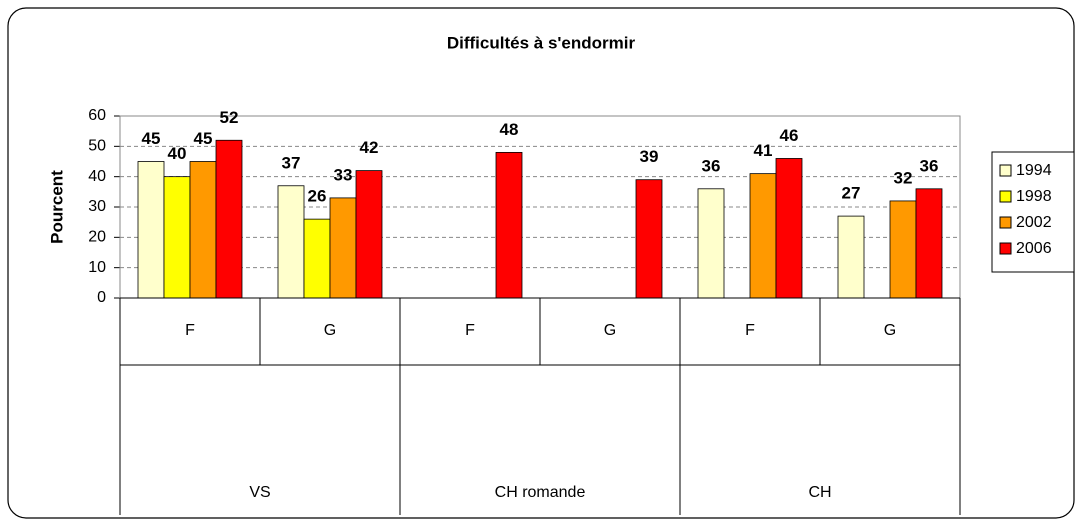 Image resolution: width=1082 pixels, height=526 pixels. Describe the element at coordinates (97, 115) in the screenshot. I see `y-tick-label: 60` at that location.